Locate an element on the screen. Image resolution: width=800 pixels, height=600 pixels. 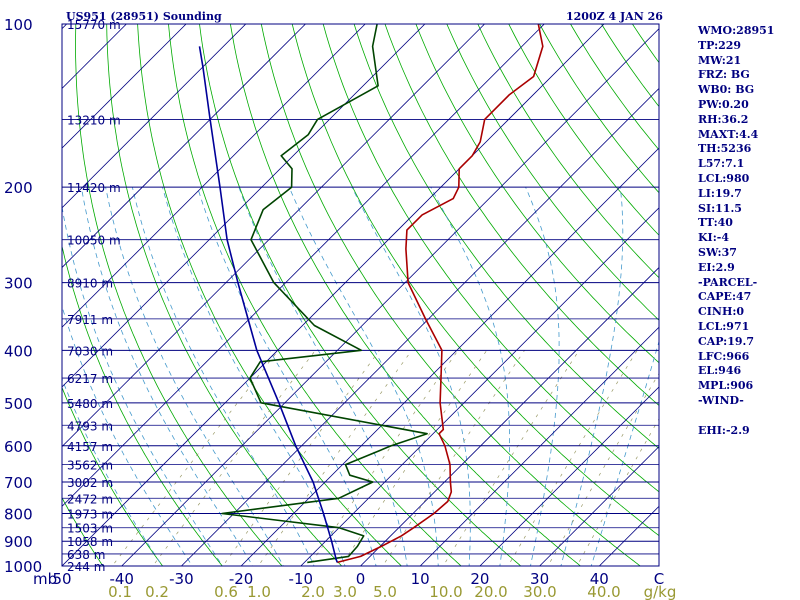
index-line: PW:0.20 is located at coordinates (723, 104).